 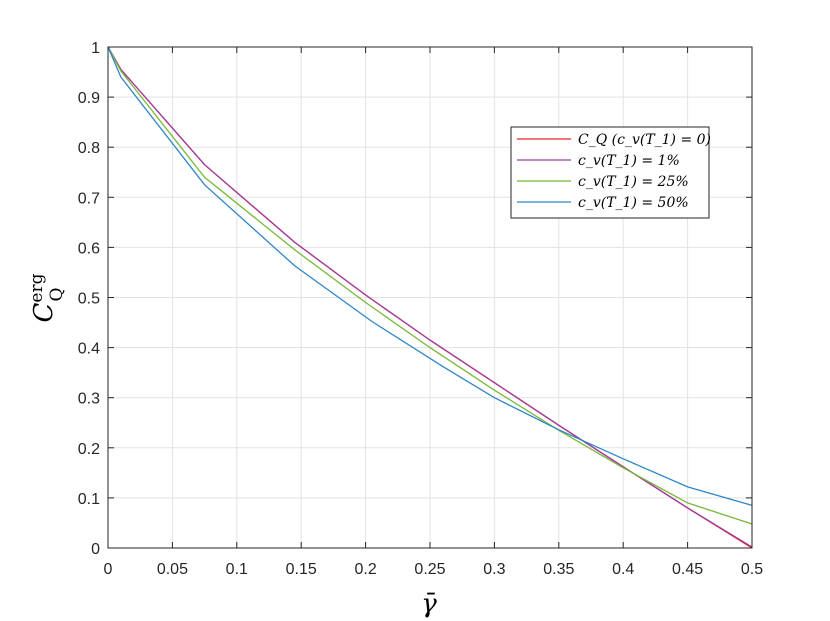 What do you see at coordinates (108, 569) in the screenshot?
I see `x-tick-label: 0` at bounding box center [108, 569].